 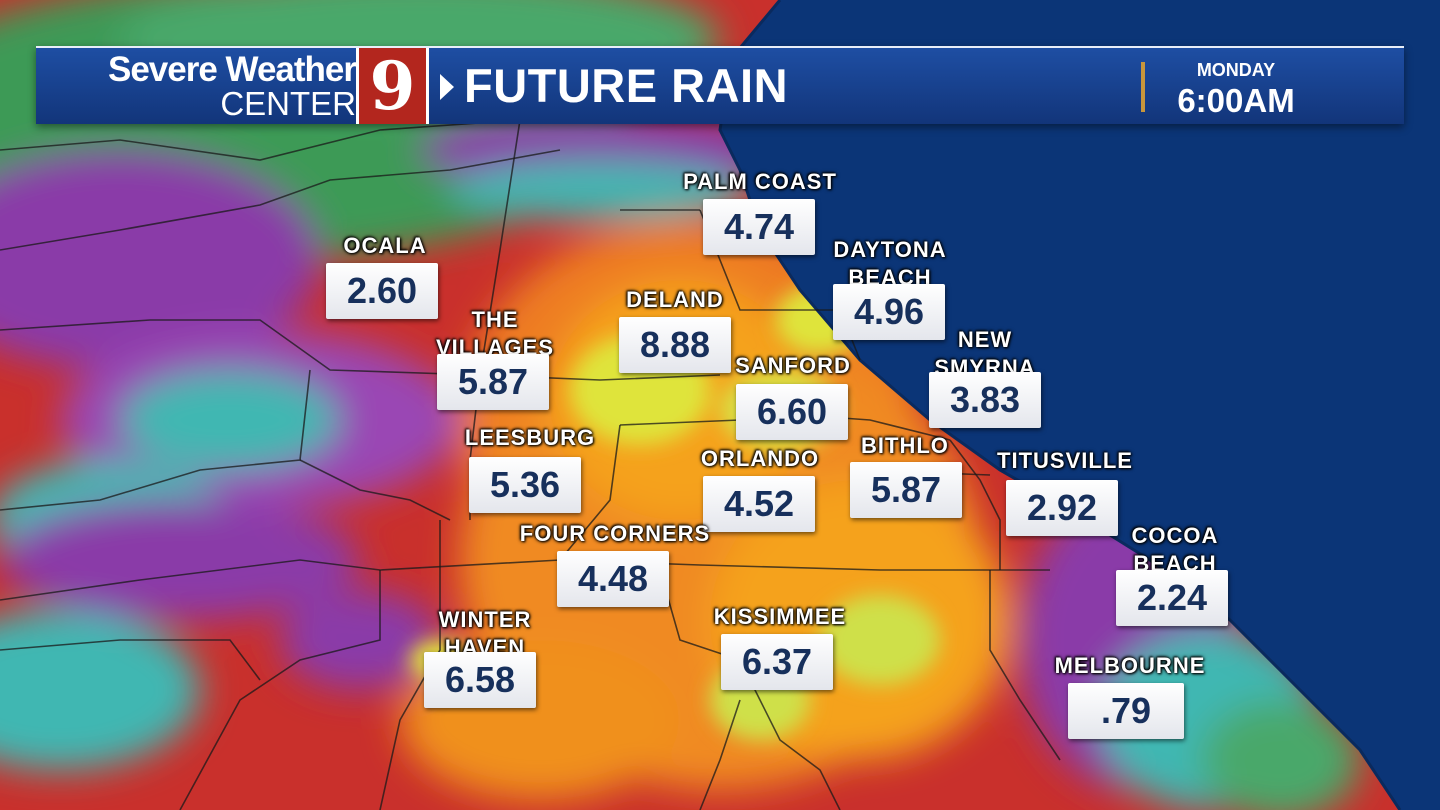 What do you see at coordinates (530, 437) in the screenshot?
I see `city-name: LEESBURG` at bounding box center [530, 437].